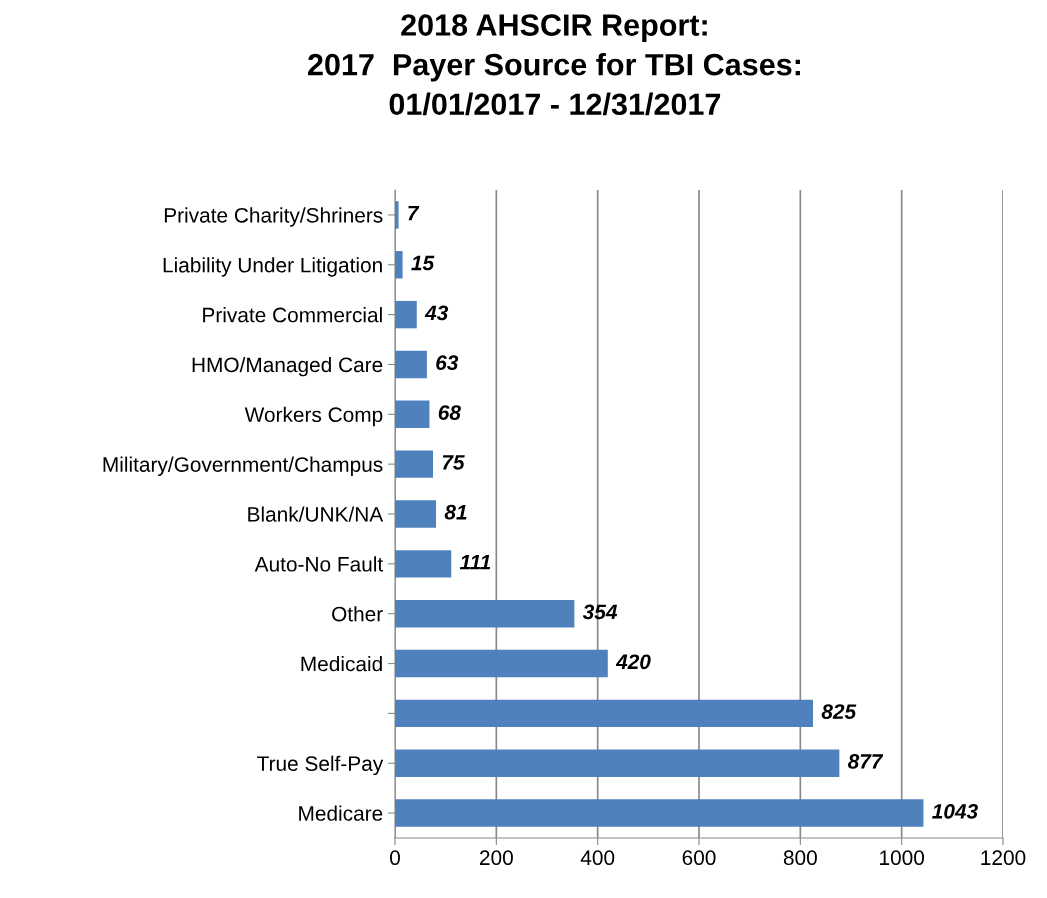 This screenshot has width=1047, height=898. Describe the element at coordinates (423, 263) in the screenshot. I see `data-label: 15` at that location.